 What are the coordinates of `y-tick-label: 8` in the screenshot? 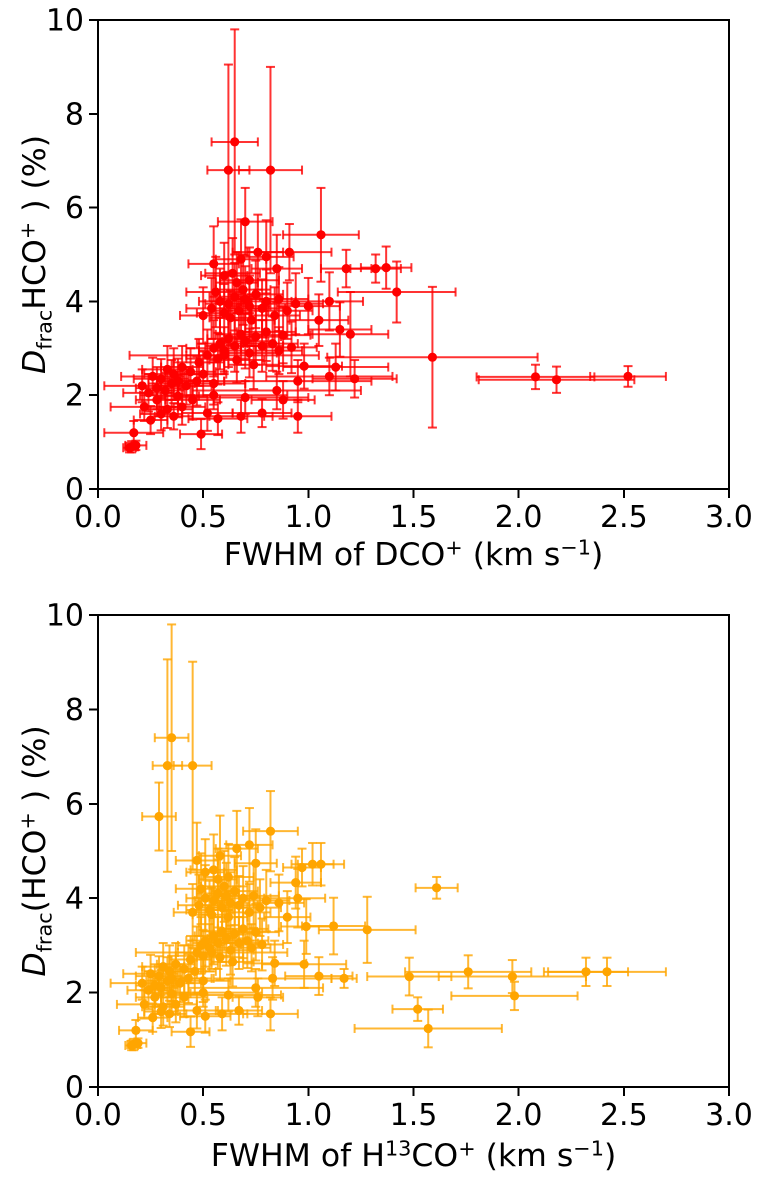 It's located at (74, 710).